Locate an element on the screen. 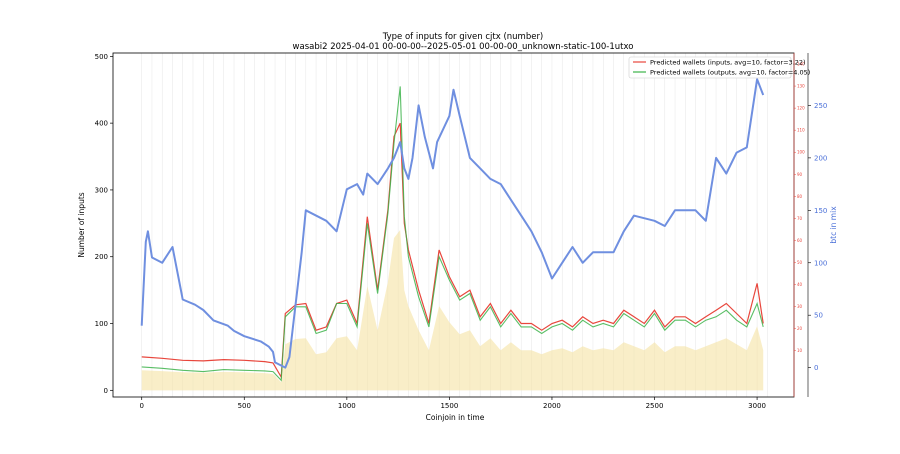 The height and width of the screenshot is (454, 900). y3-tick-label: 120 is located at coordinates (801, 108).